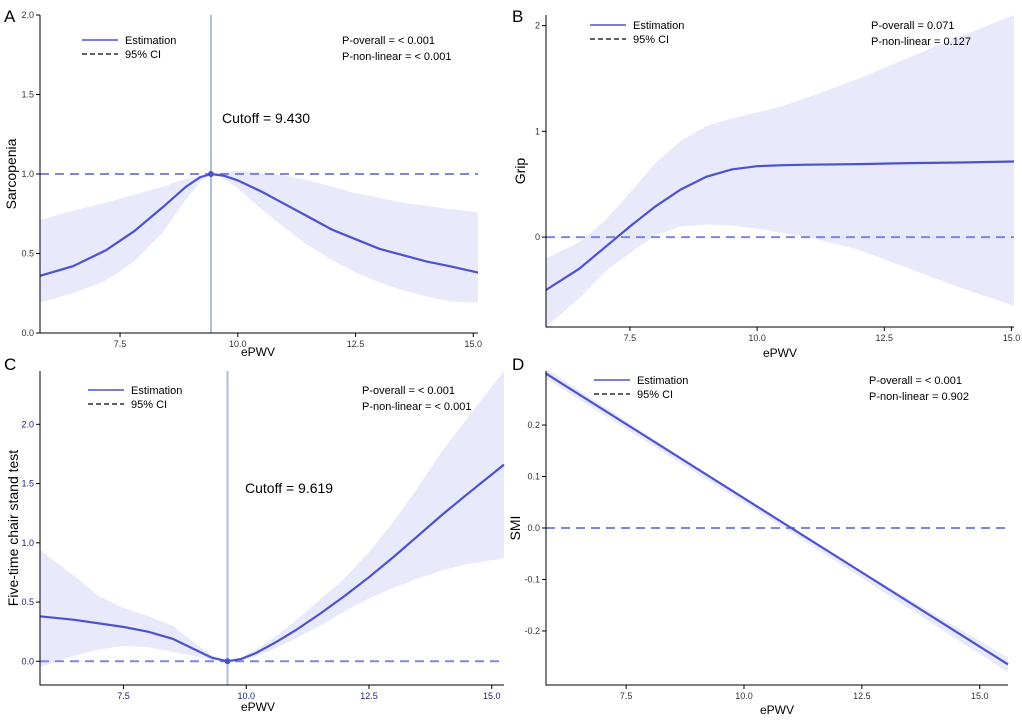  I want to click on panel-letter: B, so click(517, 16).